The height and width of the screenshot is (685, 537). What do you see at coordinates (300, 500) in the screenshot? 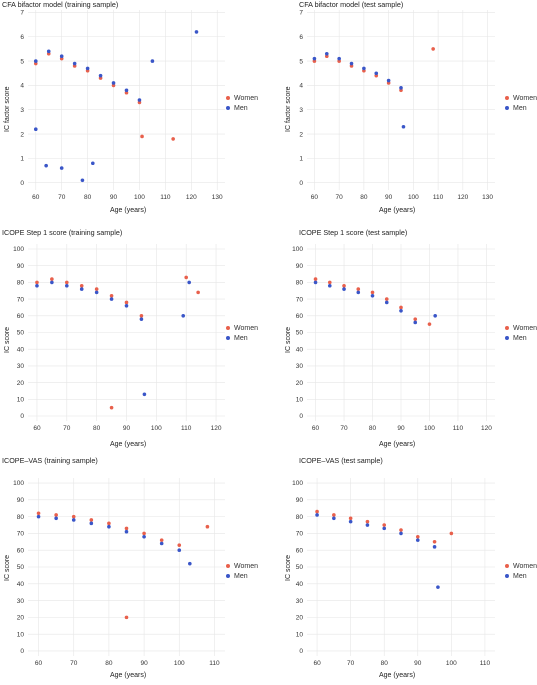
I see `y-tick-label: 90` at bounding box center [300, 500].